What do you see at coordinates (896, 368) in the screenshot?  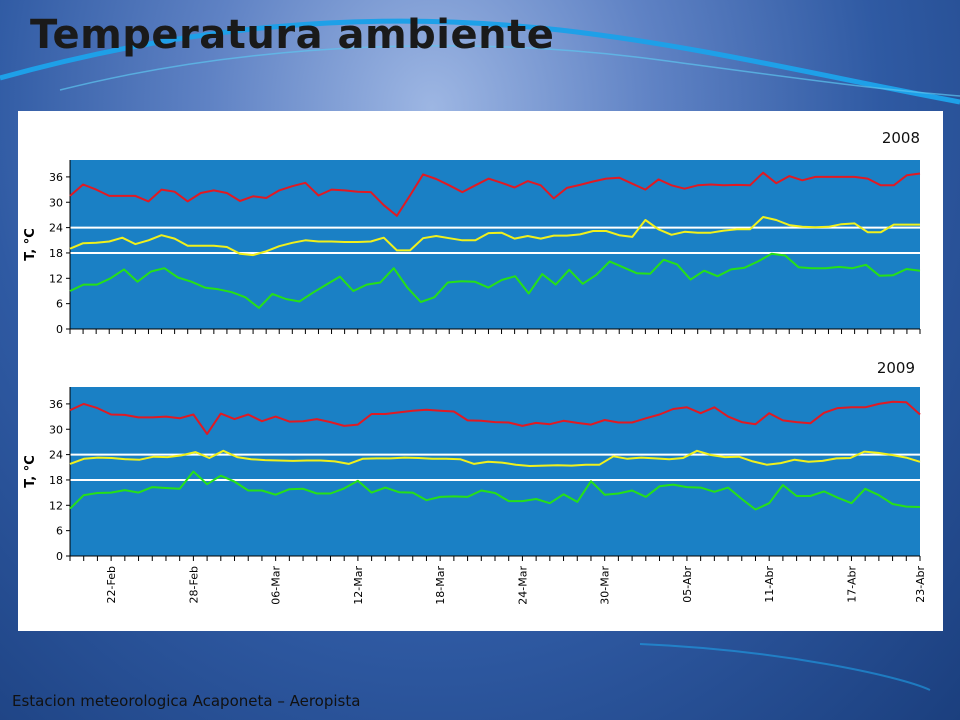 I see `chart-year-label: 2009` at bounding box center [896, 368].